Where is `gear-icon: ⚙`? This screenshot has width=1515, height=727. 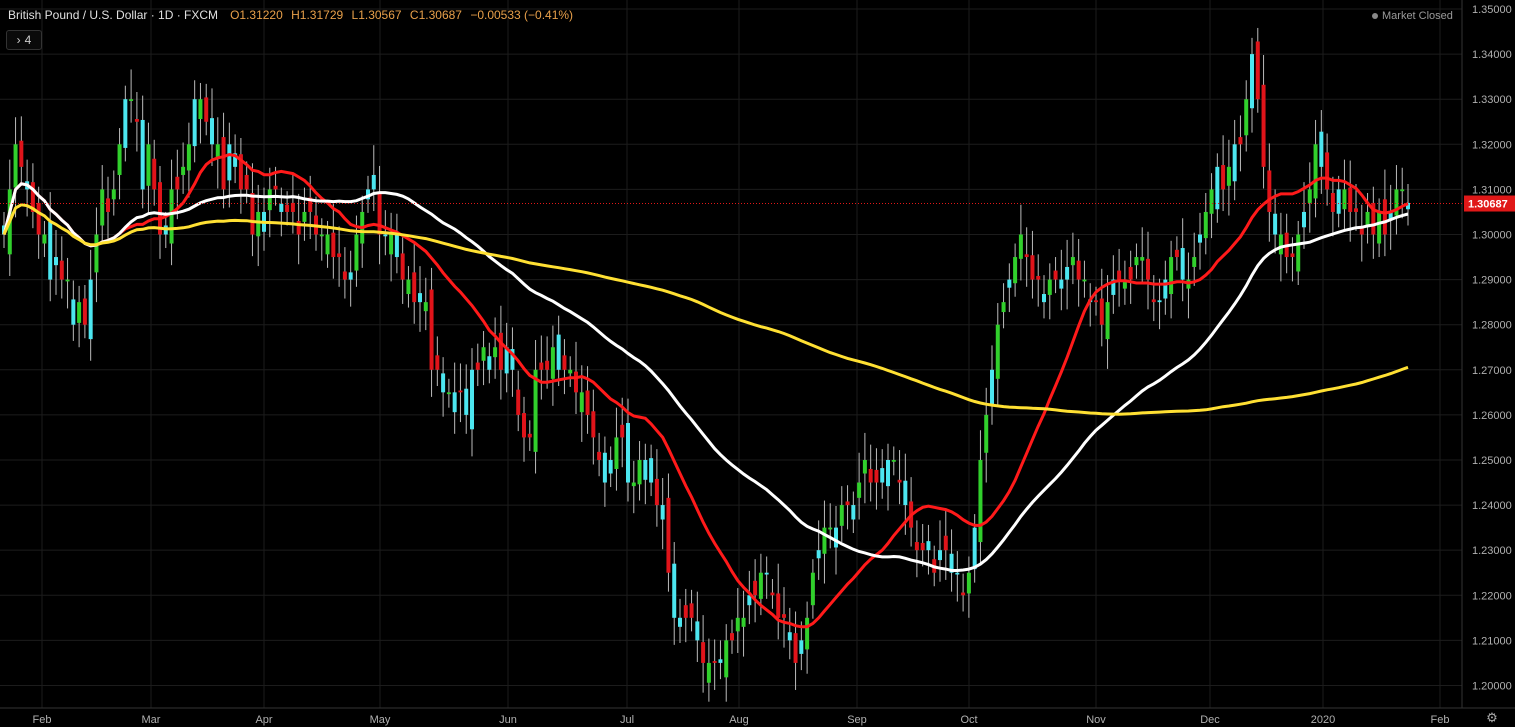 gear-icon: ⚙ is located at coordinates (1492, 717).